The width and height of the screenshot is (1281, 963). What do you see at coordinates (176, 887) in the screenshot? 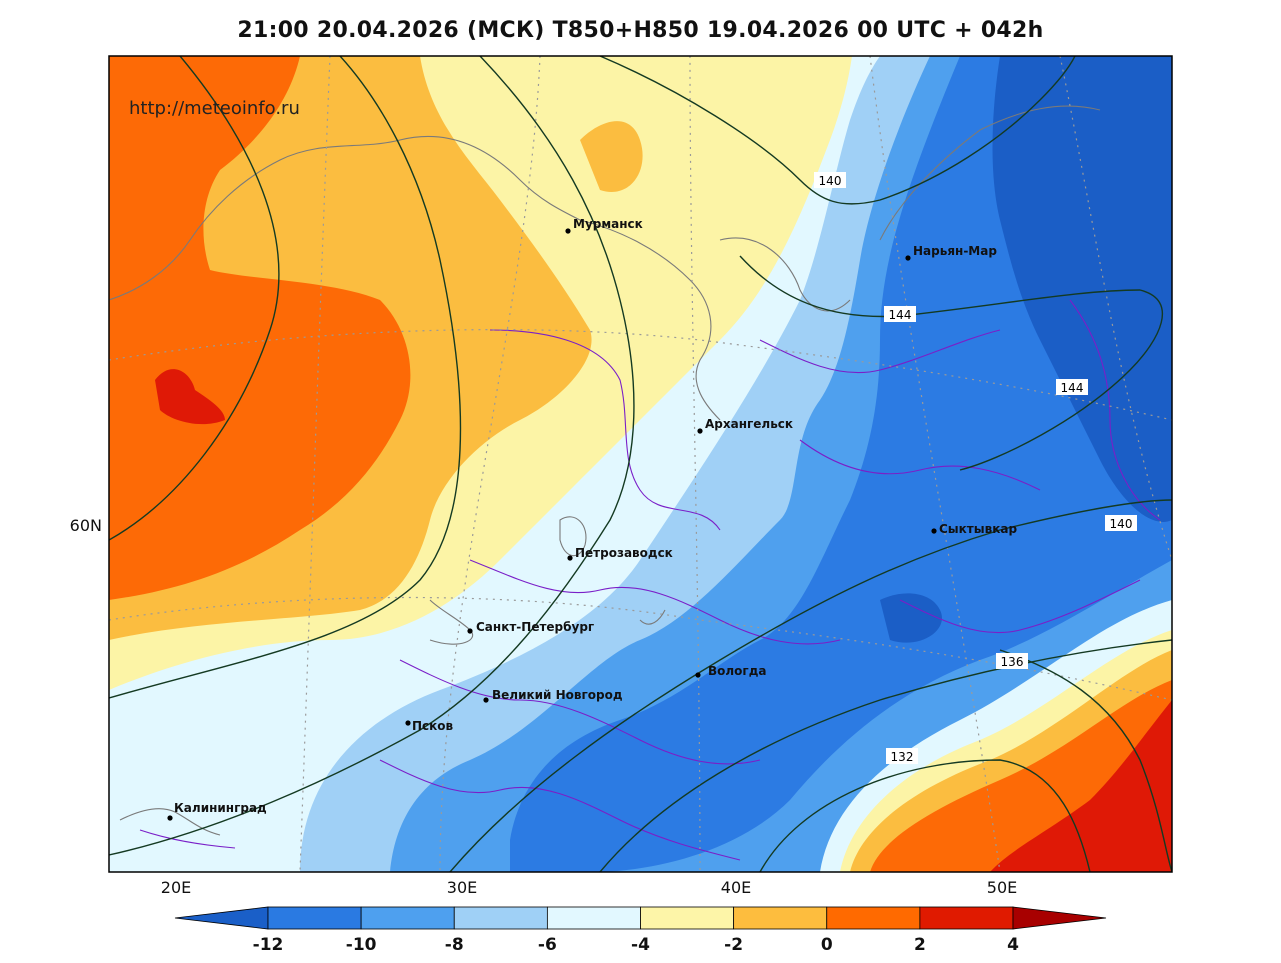
I see `lon-tick-label: 20E` at bounding box center [176, 887].